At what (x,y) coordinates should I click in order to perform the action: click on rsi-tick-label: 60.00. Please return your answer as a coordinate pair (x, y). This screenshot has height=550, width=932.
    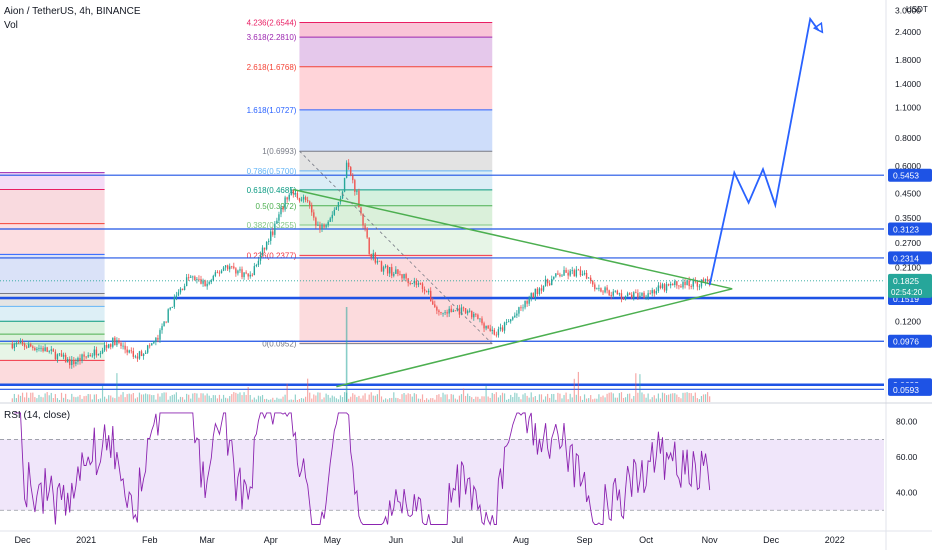
    Looking at the image, I should click on (907, 457).